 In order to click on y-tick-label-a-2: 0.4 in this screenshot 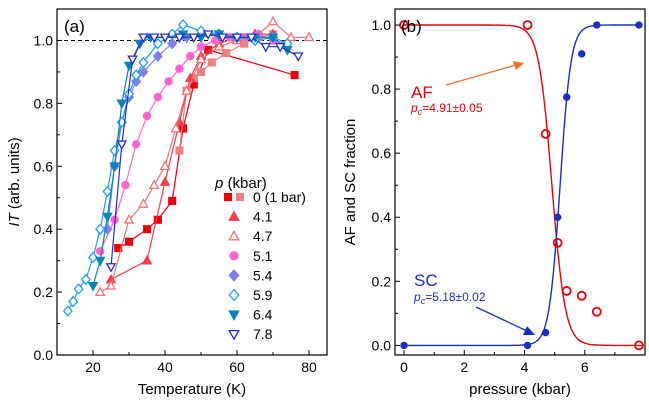, I will do `click(44, 229)`.